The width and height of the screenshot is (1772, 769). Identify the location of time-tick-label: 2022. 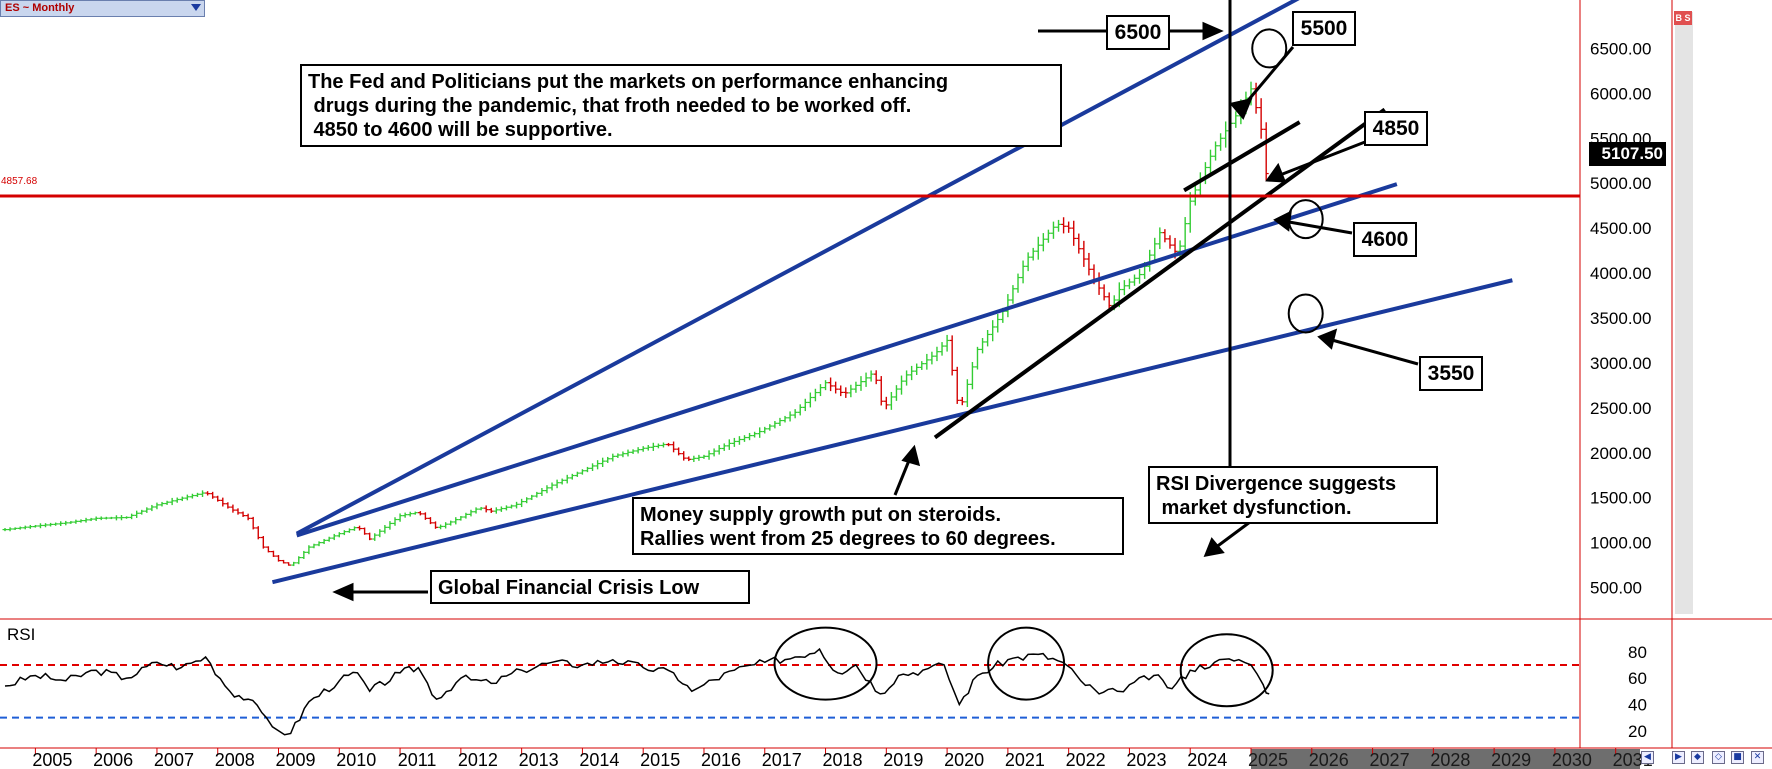
(1086, 759).